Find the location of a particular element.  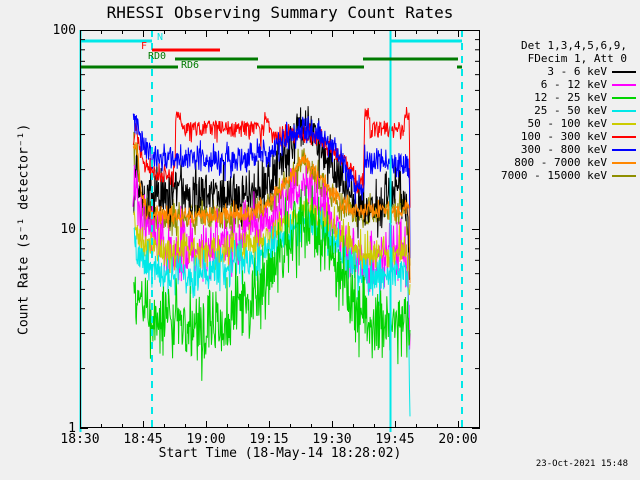

flare-bar is located at coordinates (186, 50).